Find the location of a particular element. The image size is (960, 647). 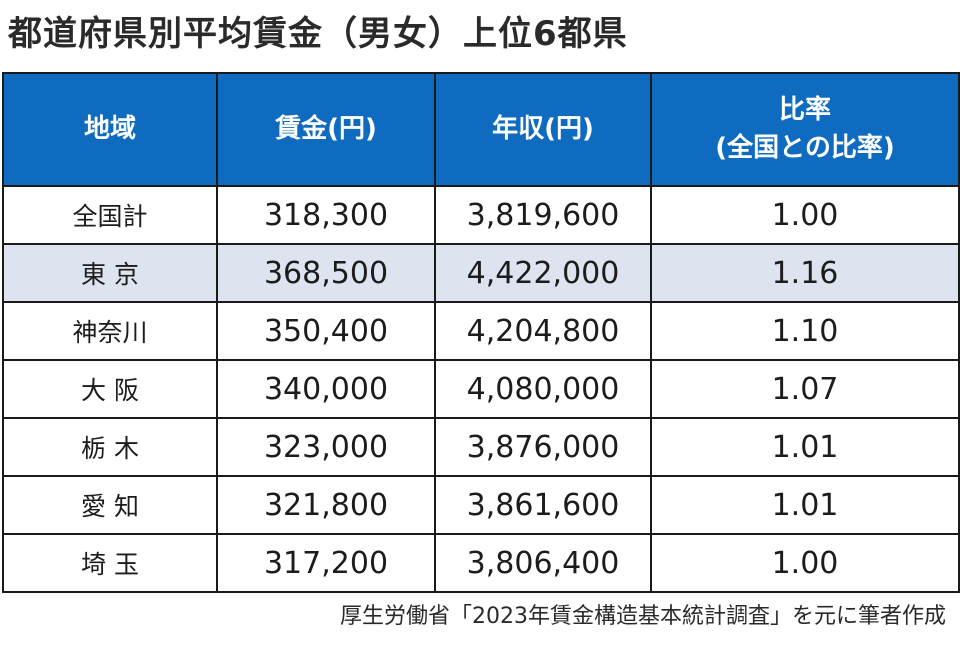

cell-wage: 317,200 is located at coordinates (326, 563).